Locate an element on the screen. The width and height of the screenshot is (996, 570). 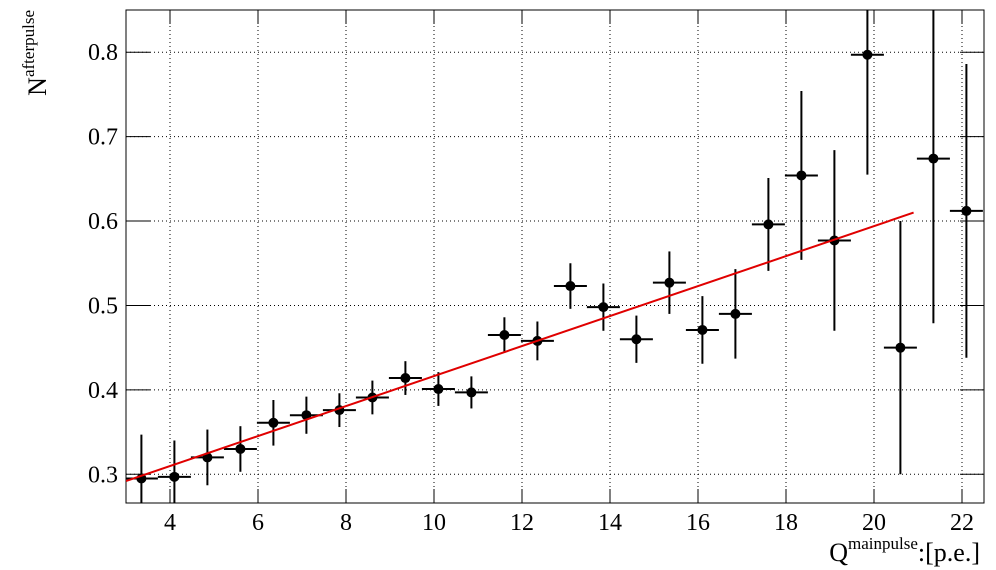
y-axis-label: Nafterpulse is located at coordinates (35, 53).